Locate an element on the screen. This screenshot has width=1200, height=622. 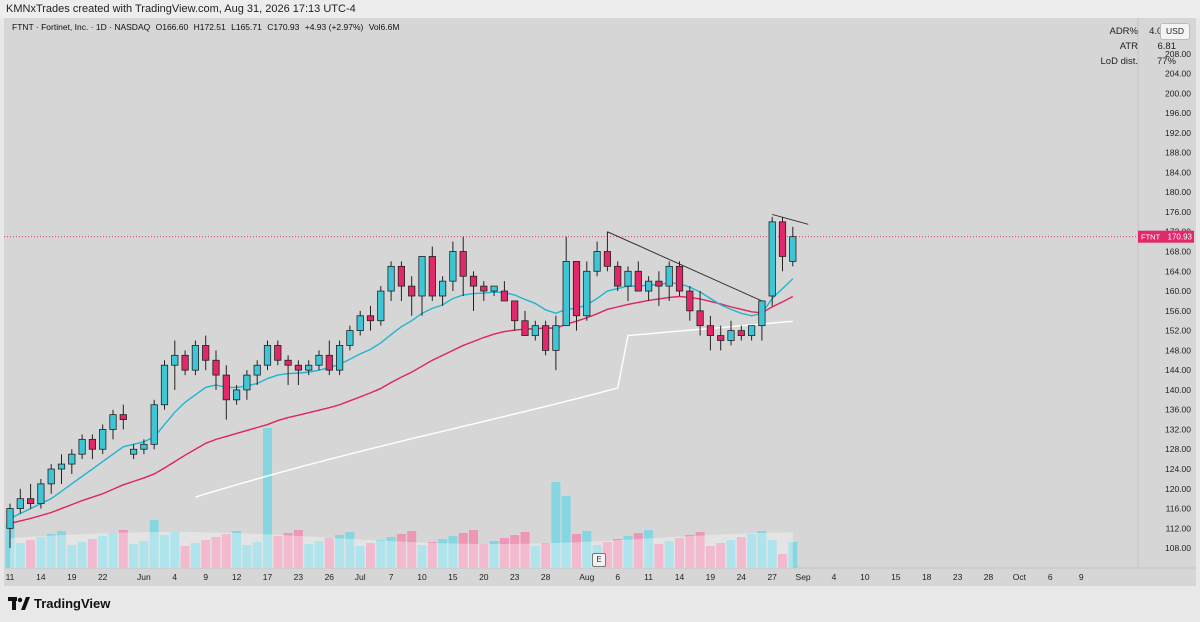
x-tick-label: 10 is located at coordinates (865, 577).